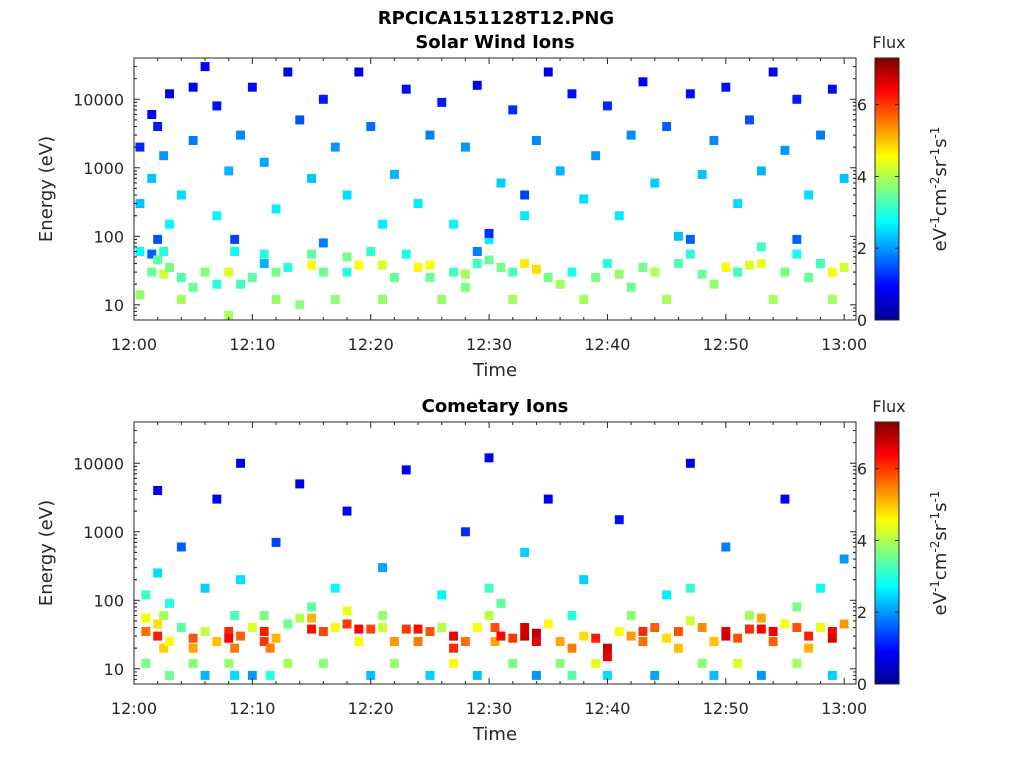  What do you see at coordinates (114, 669) in the screenshot?
I see `y-tick-label: 10` at bounding box center [114, 669].